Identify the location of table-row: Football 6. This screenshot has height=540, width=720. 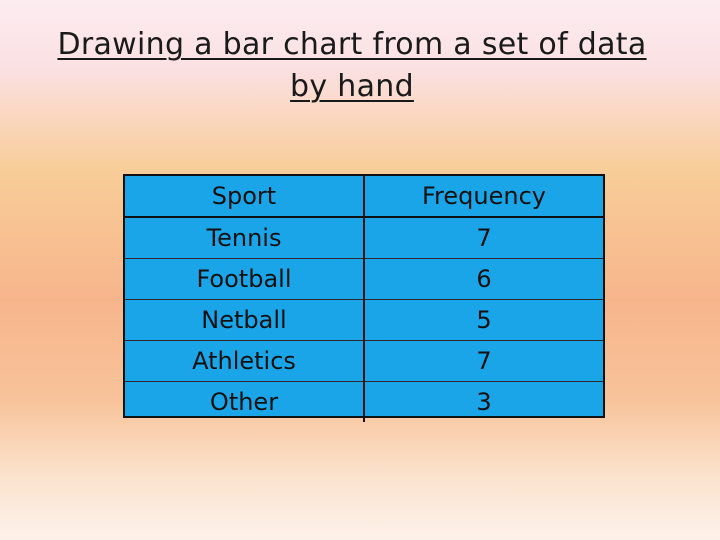
(364, 279).